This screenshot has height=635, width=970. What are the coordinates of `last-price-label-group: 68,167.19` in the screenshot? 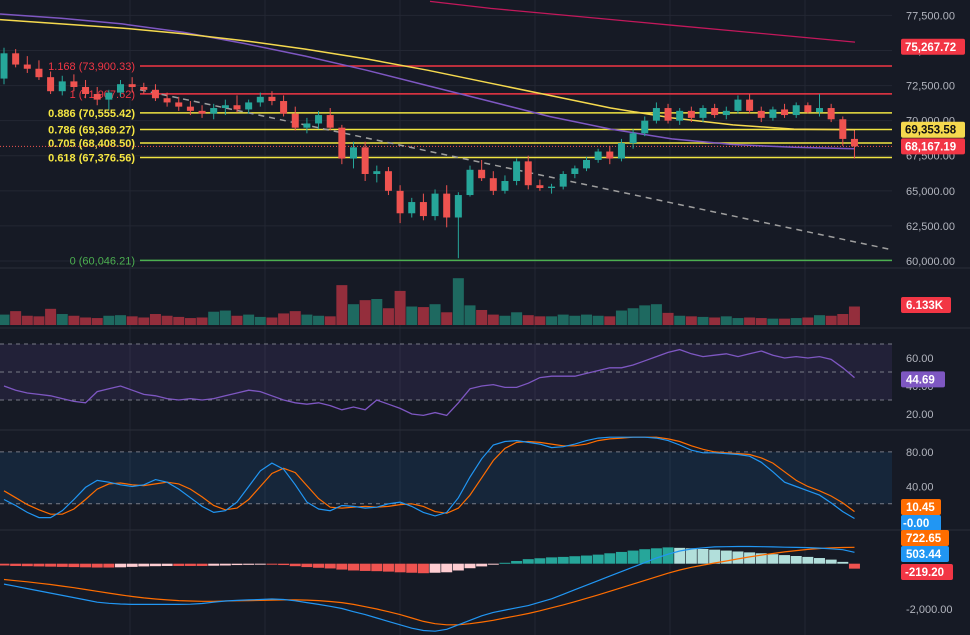 It's located at (933, 146).